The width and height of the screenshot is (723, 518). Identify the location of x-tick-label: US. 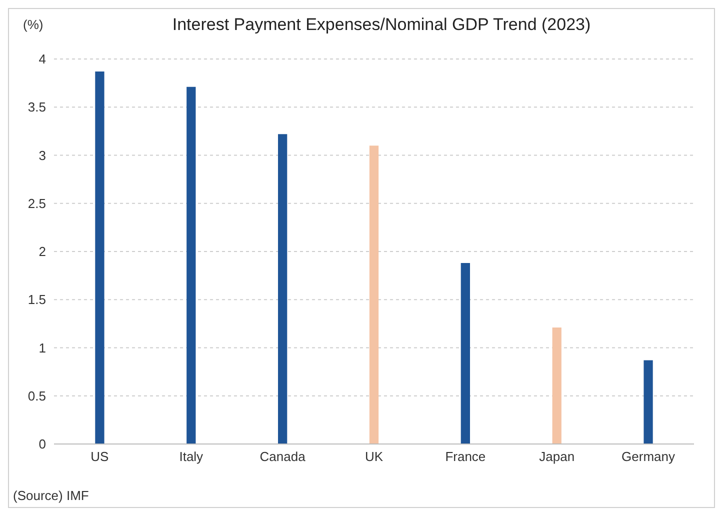
(100, 456).